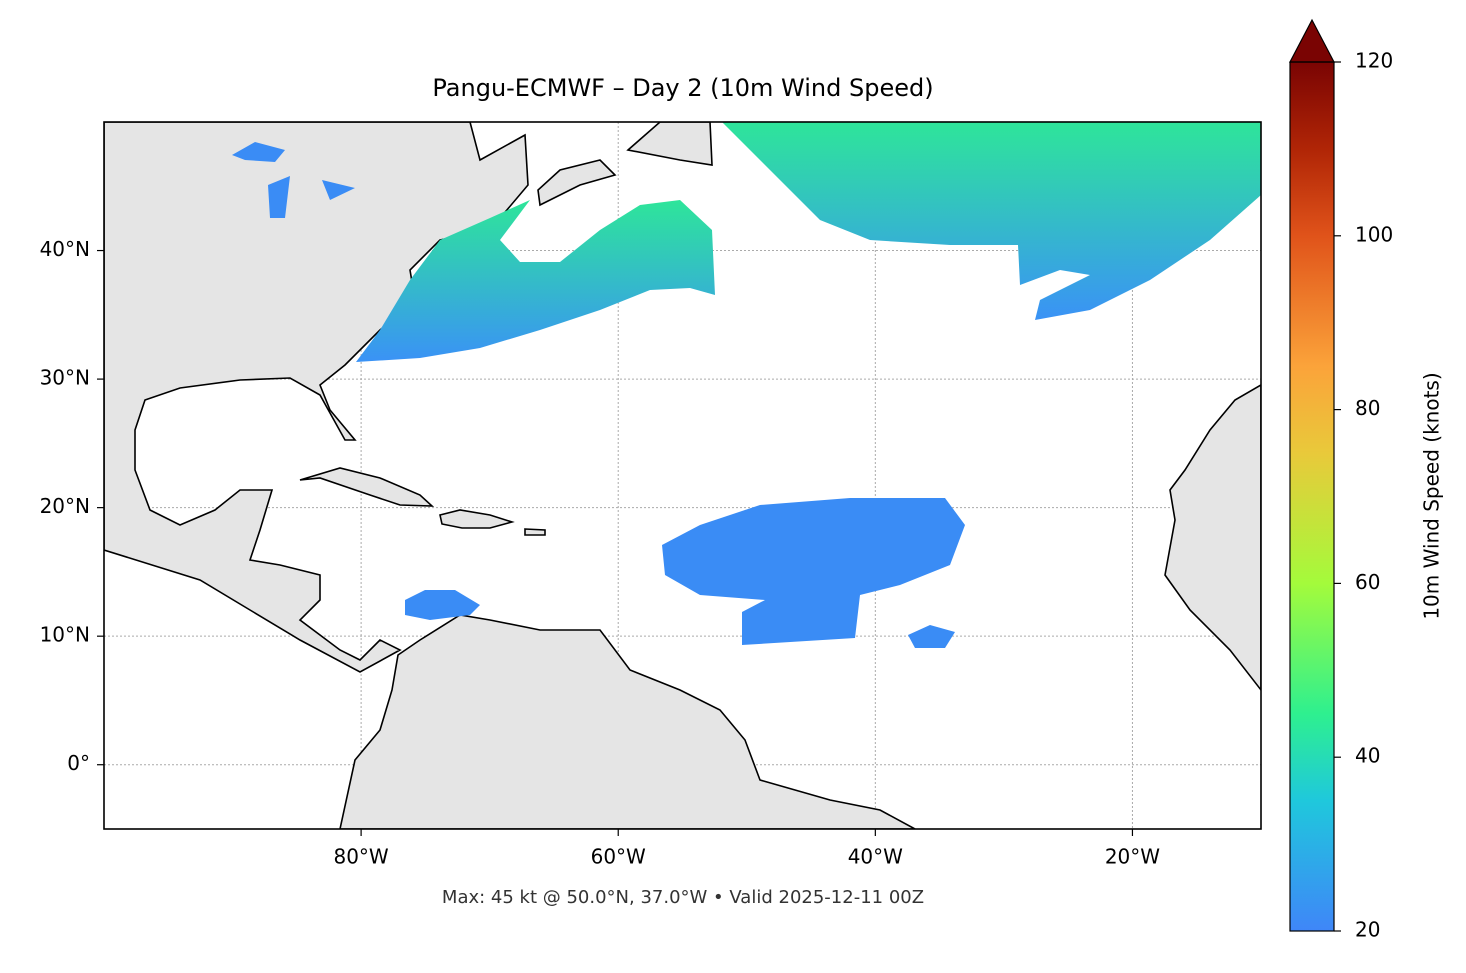 Image resolution: width=1466 pixels, height=973 pixels. I want to click on colorbar-tick-label: 20, so click(1367, 930).